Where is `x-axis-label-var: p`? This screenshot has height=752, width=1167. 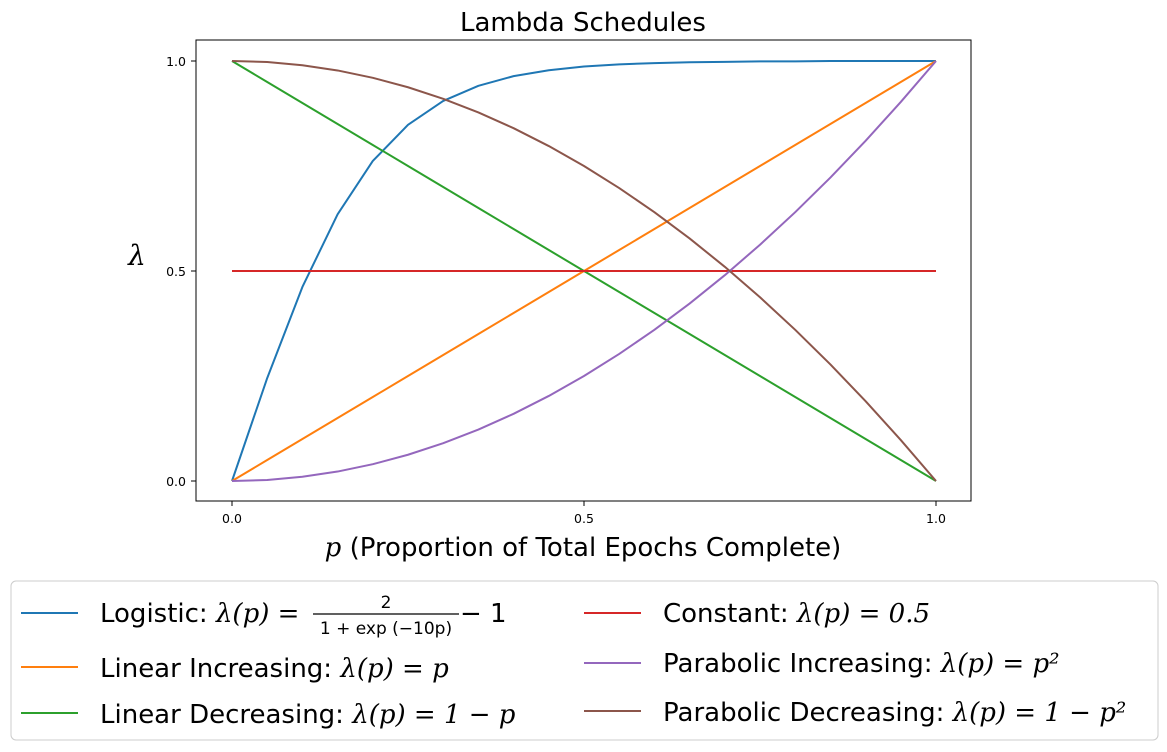
x-axis-label-var: p is located at coordinates (333, 548).